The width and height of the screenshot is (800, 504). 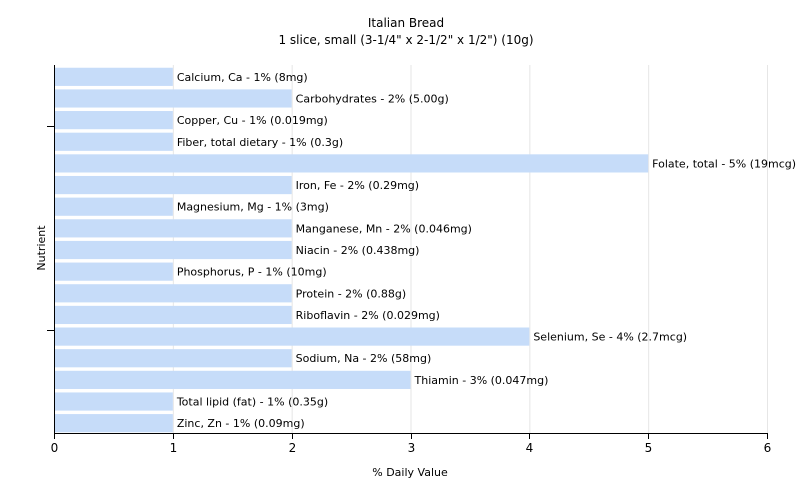 I want to click on bar-data-label: Thiamin - 3% (0.047mg), so click(x=481, y=380).